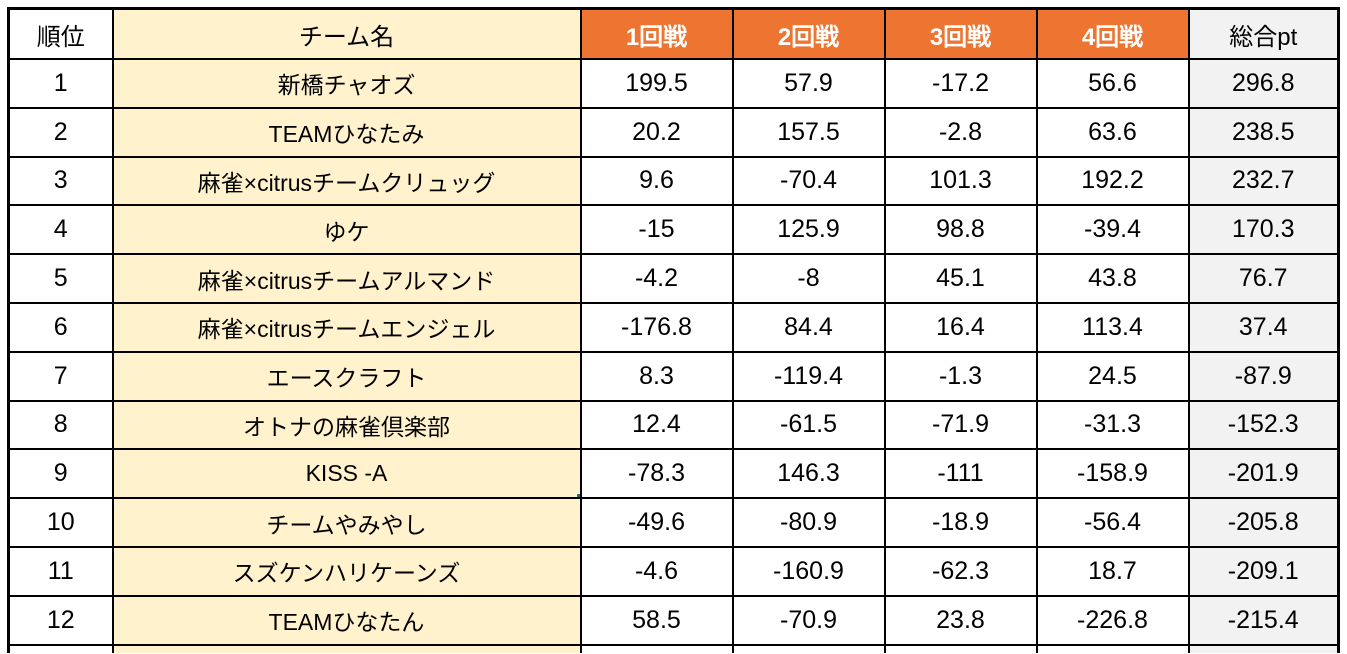  I want to click on header-total: 総合pt, so click(1263, 33).